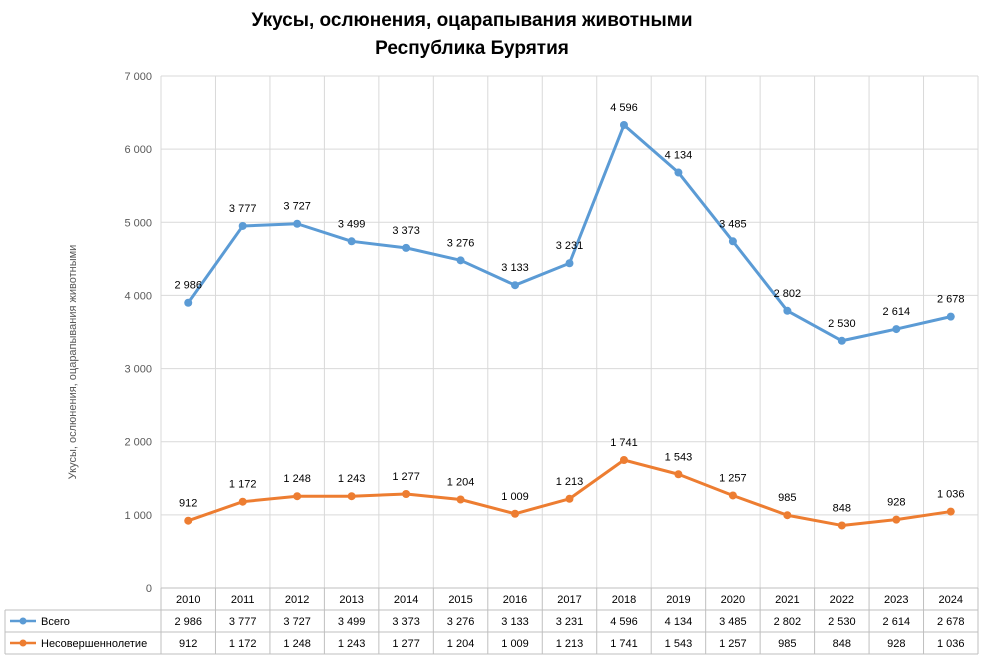 This screenshot has width=987, height=655. What do you see at coordinates (951, 622) in the screenshot?
I see `table-cell-value: 2 678` at bounding box center [951, 622].